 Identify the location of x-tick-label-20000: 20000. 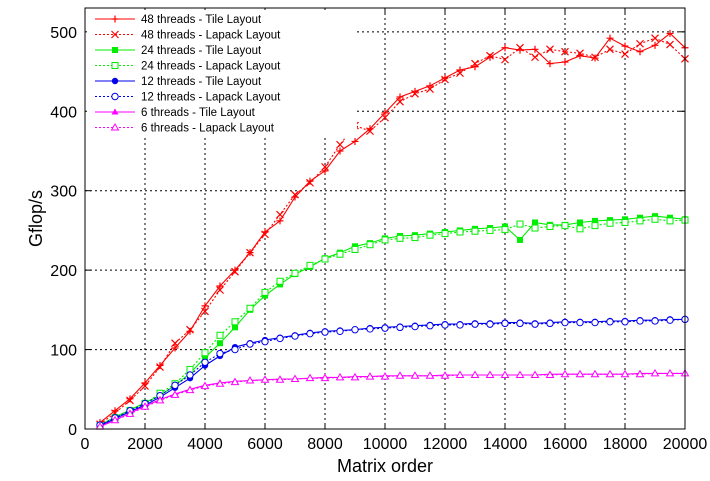
(685, 444).